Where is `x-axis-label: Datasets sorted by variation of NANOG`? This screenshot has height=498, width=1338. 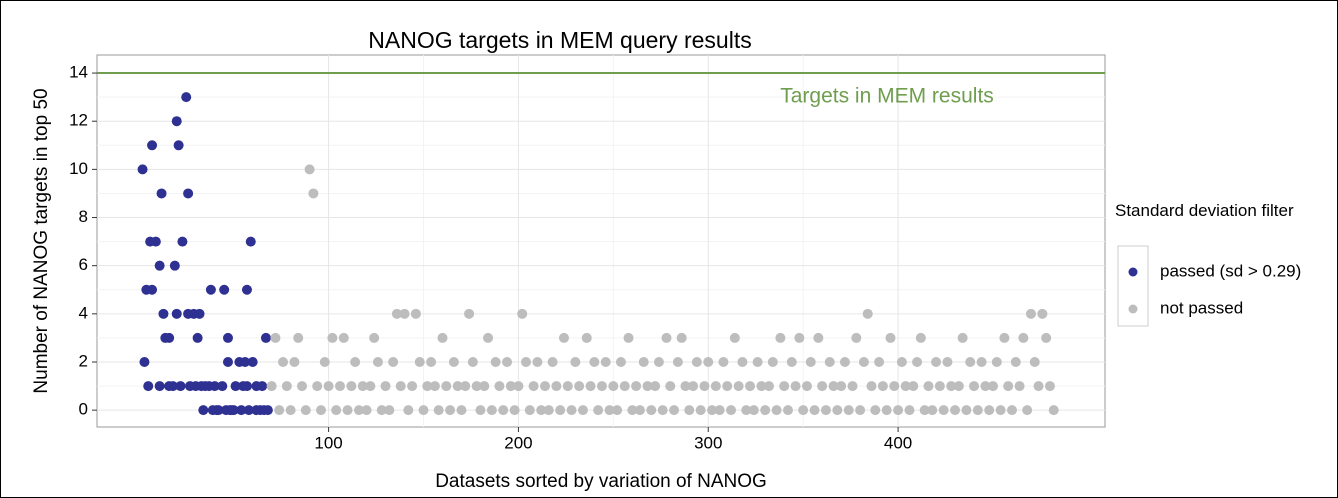
x-axis-label: Datasets sorted by variation of NANOG is located at coordinates (601, 481).